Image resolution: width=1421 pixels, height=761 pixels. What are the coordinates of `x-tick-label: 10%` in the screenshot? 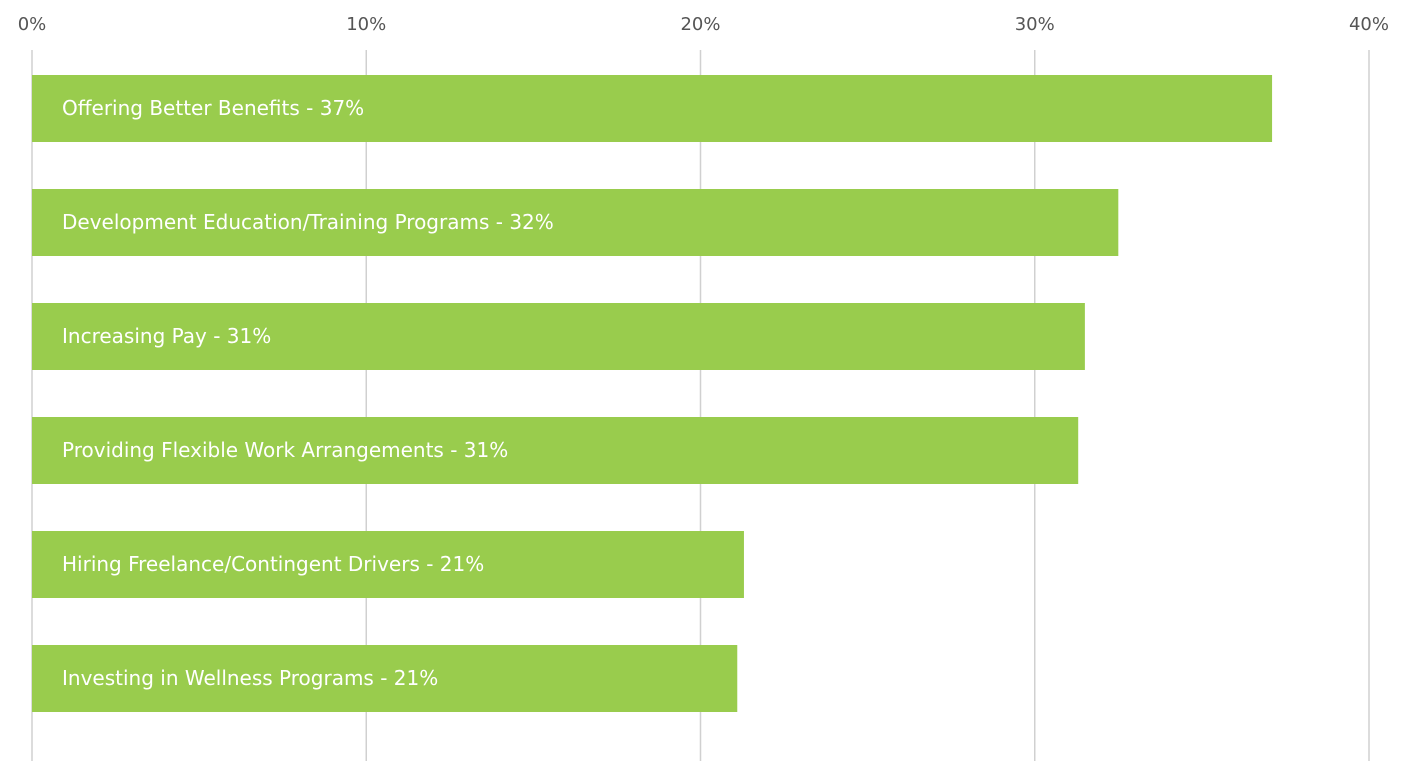 It's located at (366, 24).